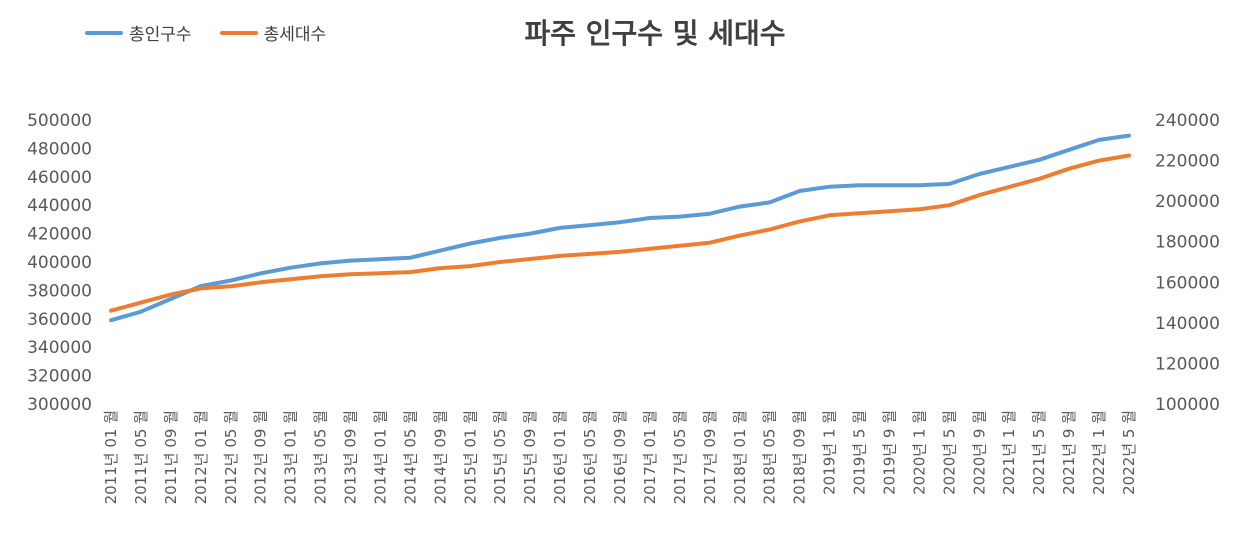  Describe the element at coordinates (1039, 452) in the screenshot. I see `x-tick-label: 2021년 5 월` at that location.